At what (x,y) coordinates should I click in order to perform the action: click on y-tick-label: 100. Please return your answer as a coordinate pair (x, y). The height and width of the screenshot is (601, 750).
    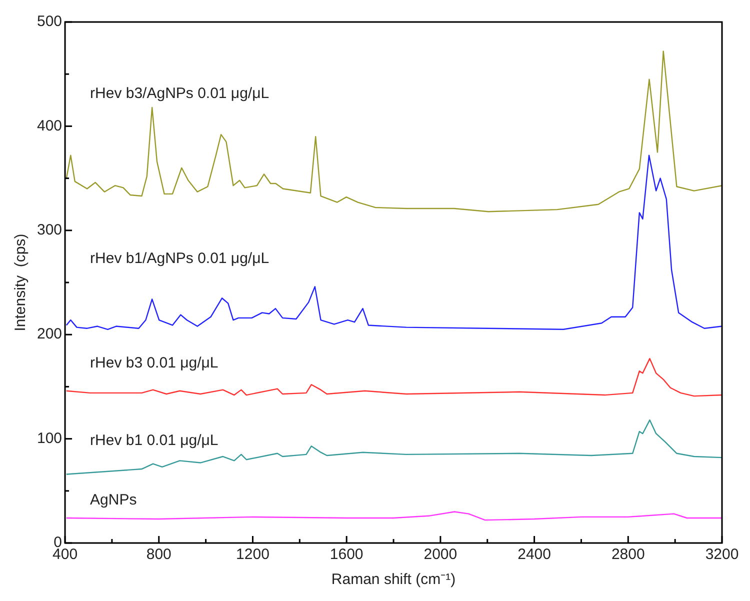
    Looking at the image, I should click on (49, 438).